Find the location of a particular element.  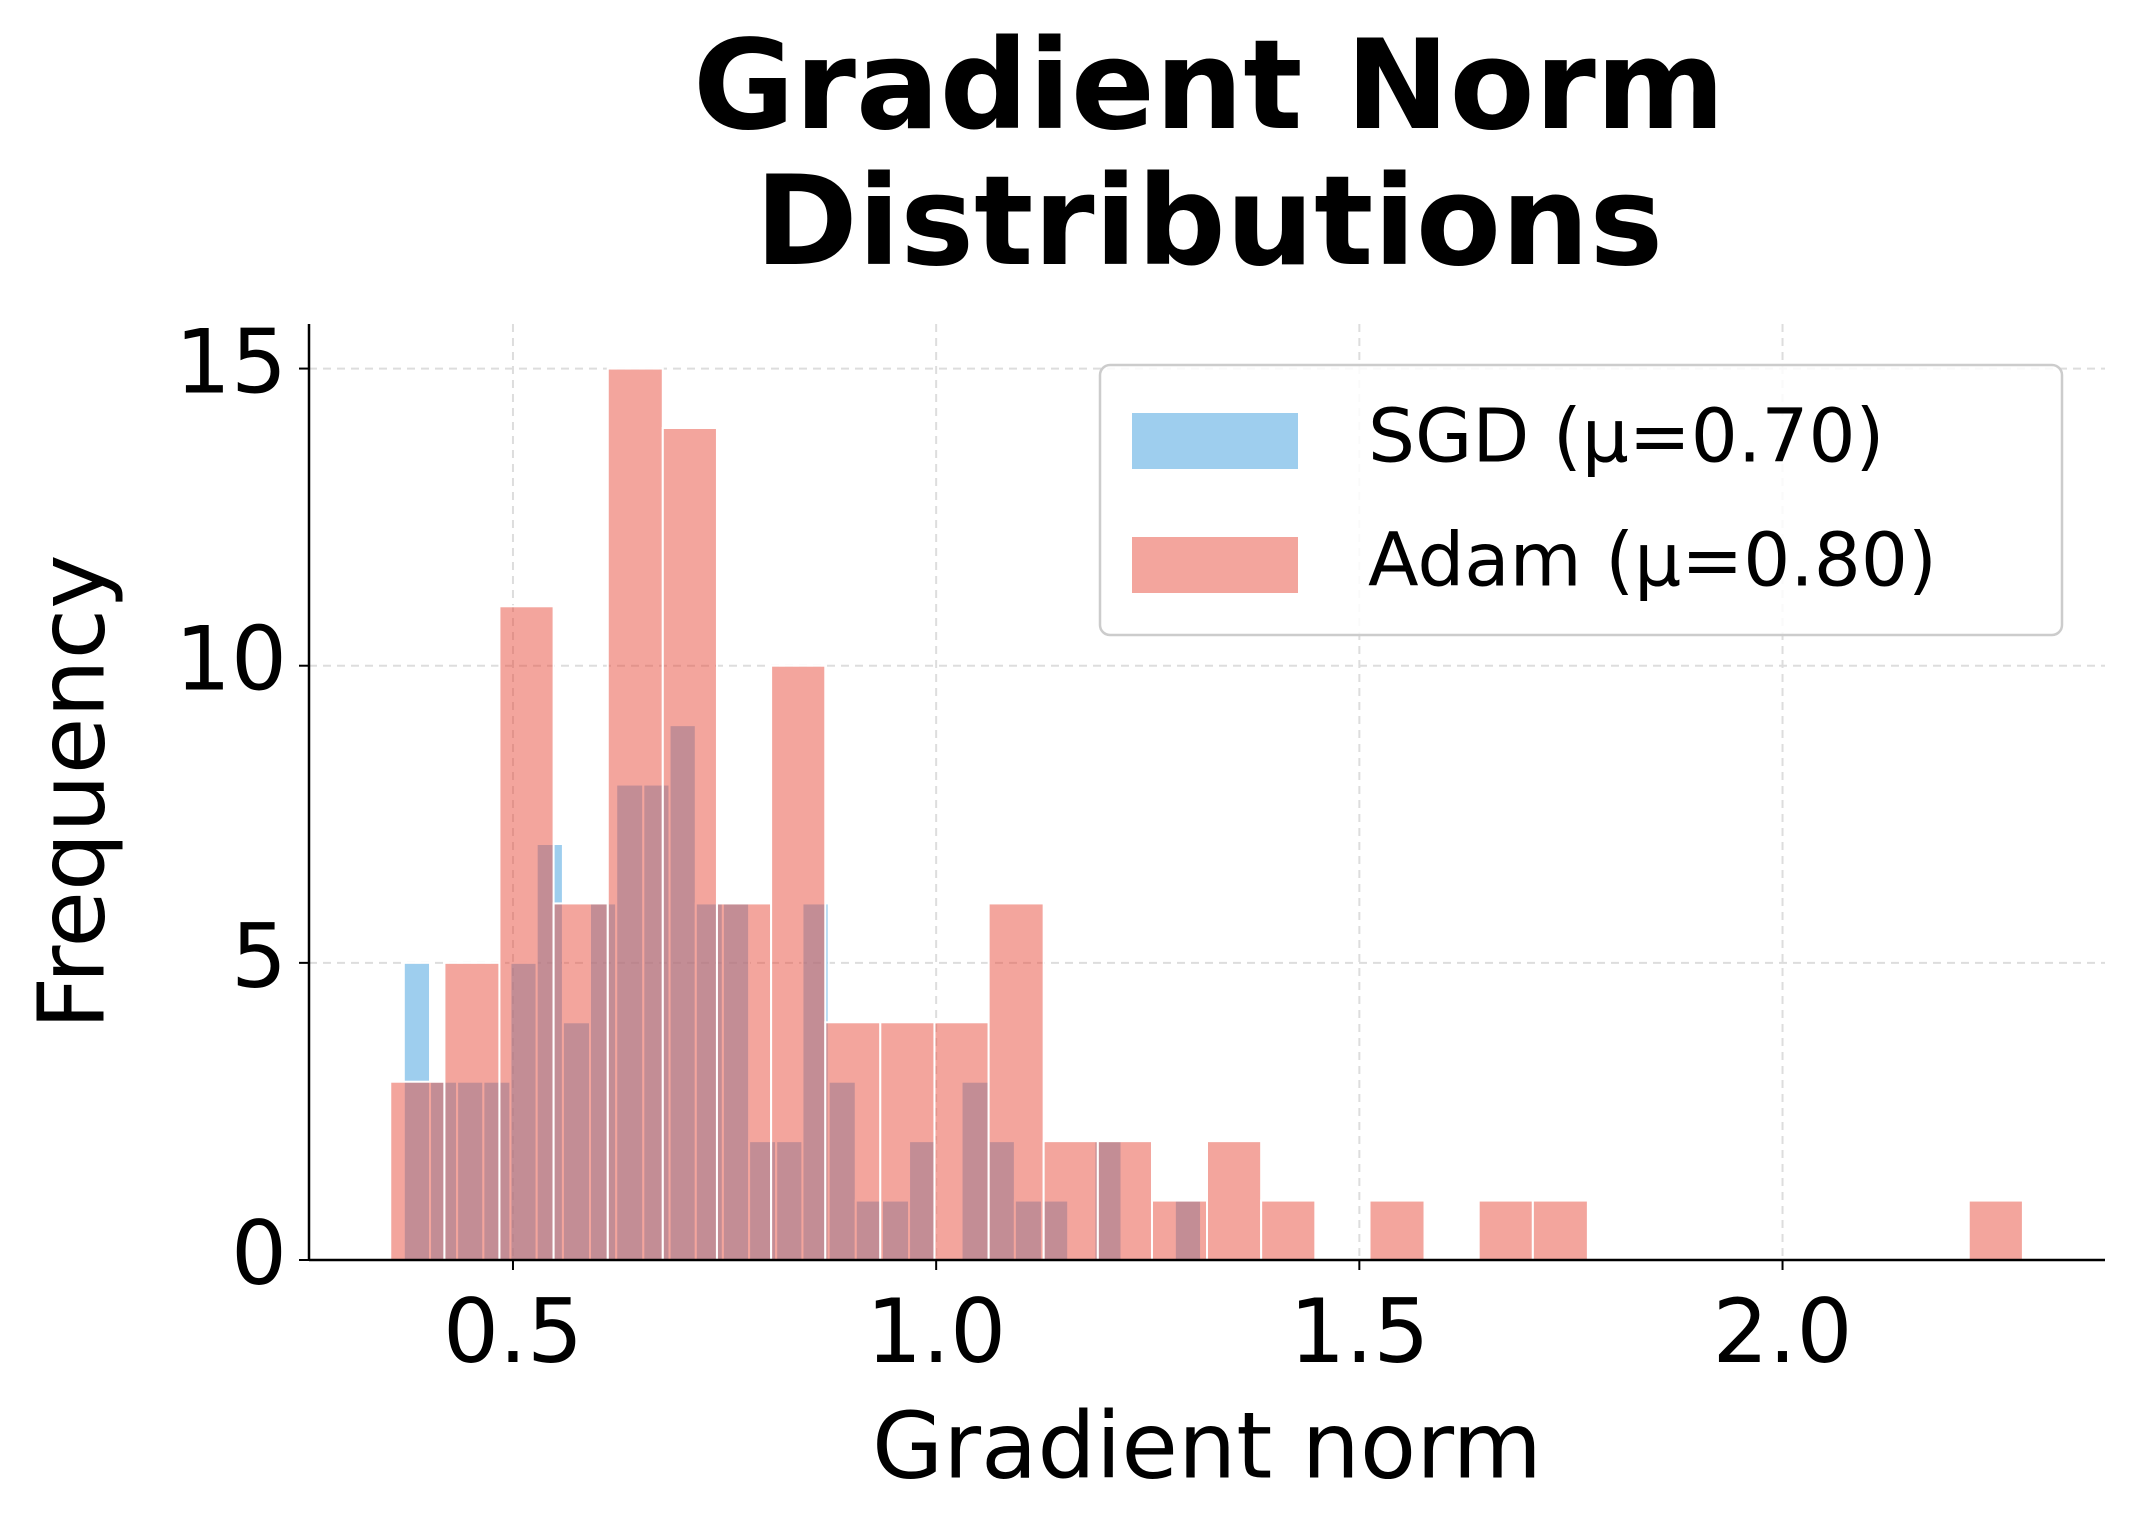

y-tick-label: 15 is located at coordinates (231, 361).